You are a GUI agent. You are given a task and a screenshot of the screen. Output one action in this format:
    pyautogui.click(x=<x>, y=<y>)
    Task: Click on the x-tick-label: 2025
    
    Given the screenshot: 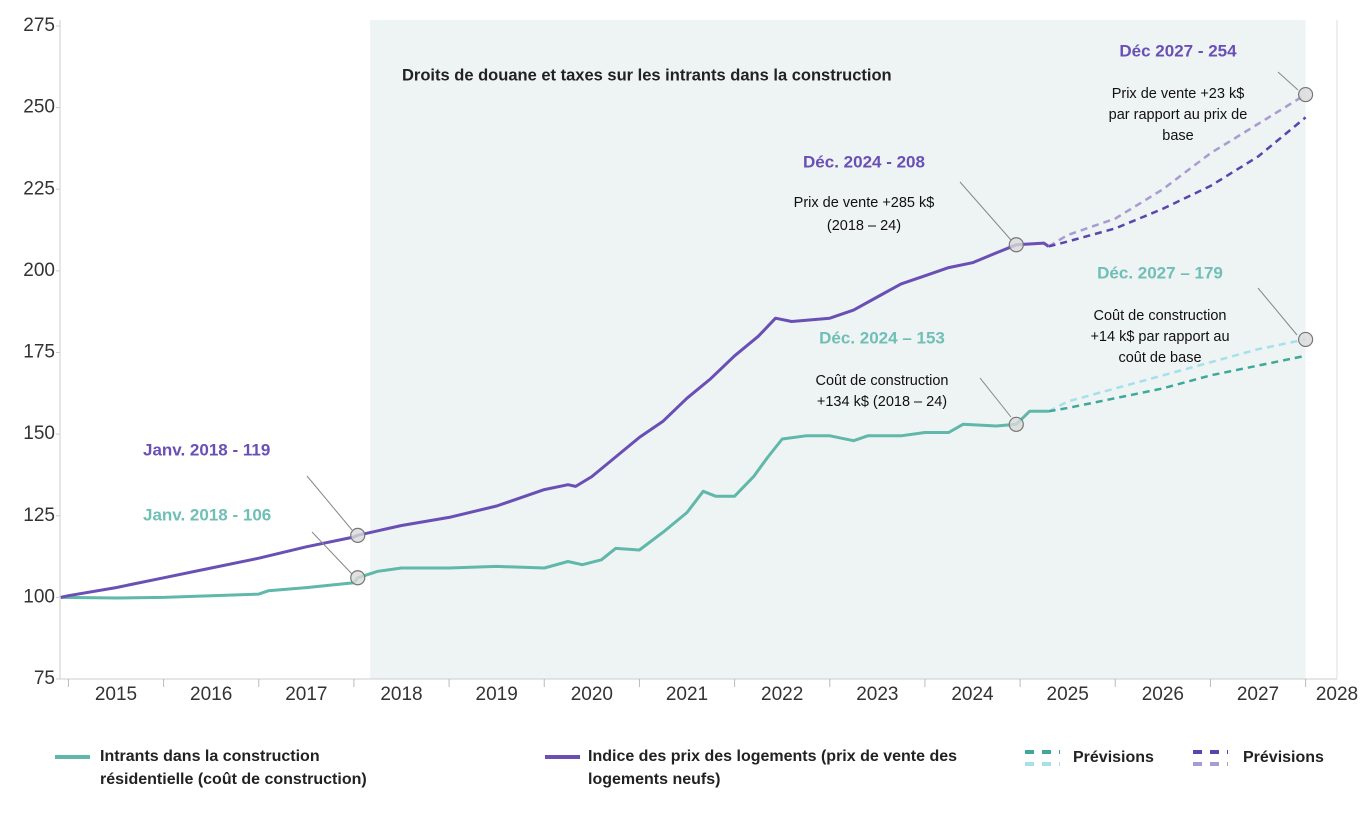 What is the action you would take?
    pyautogui.click(x=1068, y=694)
    